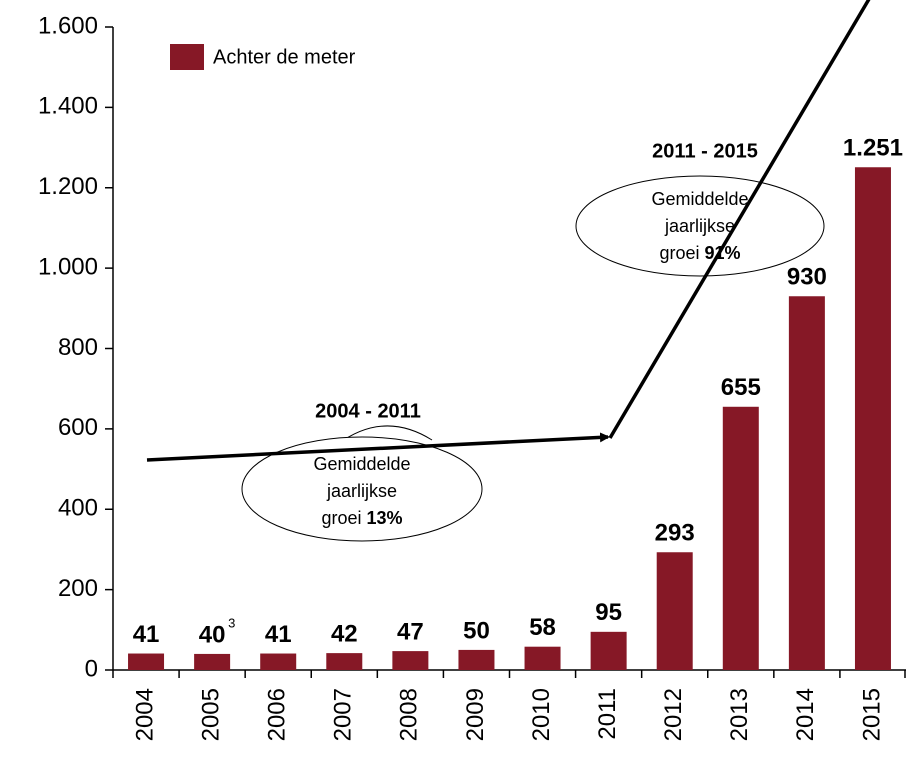  What do you see at coordinates (409, 714) in the screenshot?
I see `x-tick-label: 2008` at bounding box center [409, 714].